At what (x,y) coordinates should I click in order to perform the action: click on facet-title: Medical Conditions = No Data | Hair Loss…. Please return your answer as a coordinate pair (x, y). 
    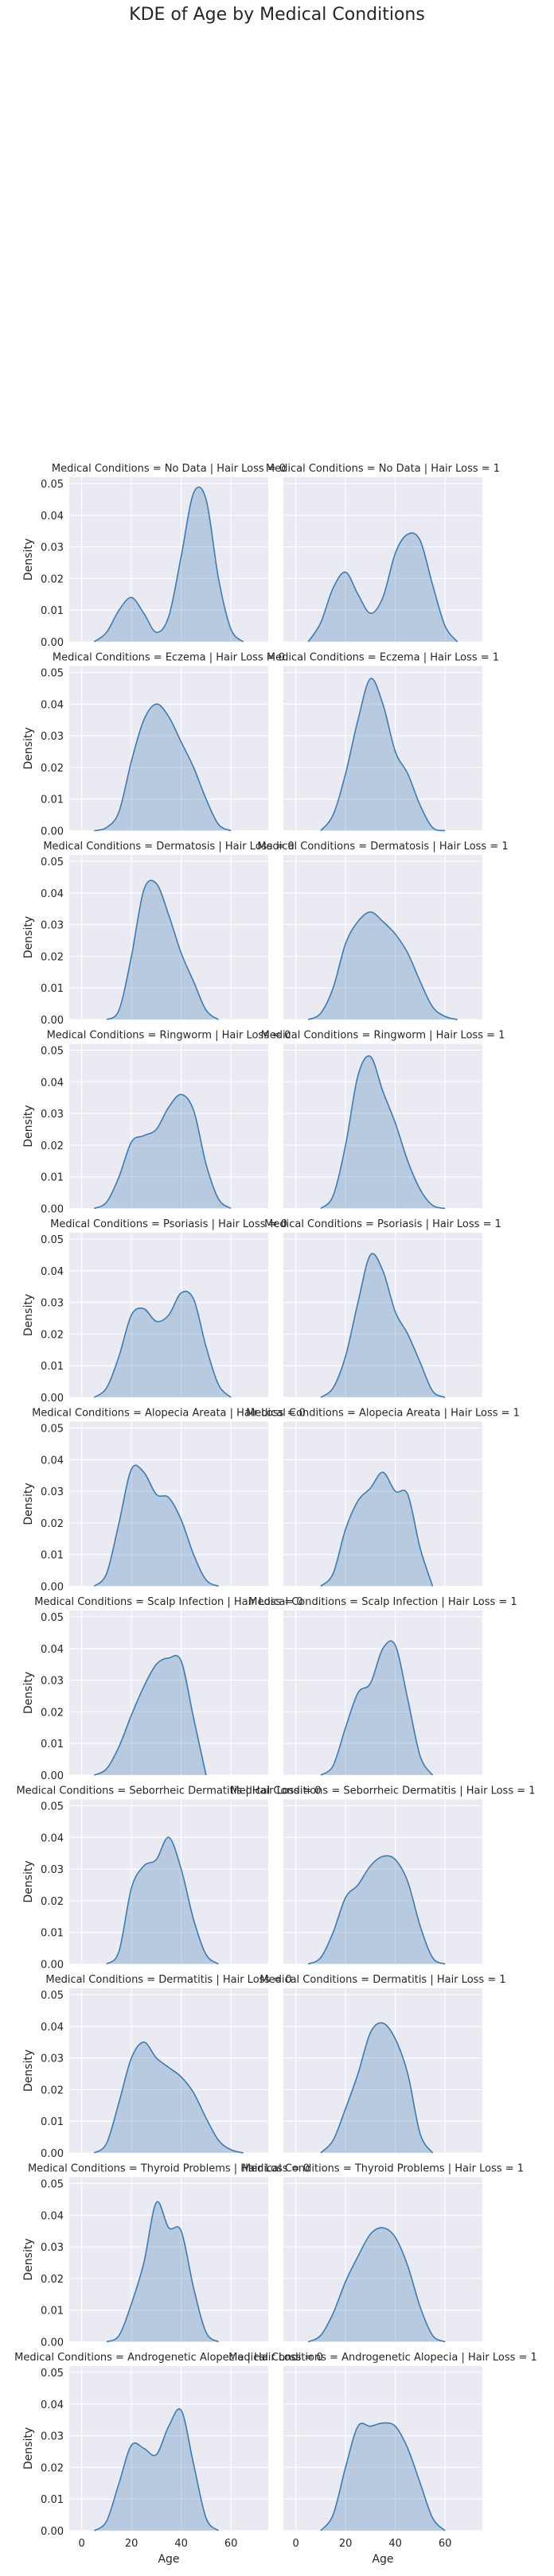
    Looking at the image, I should click on (169, 469).